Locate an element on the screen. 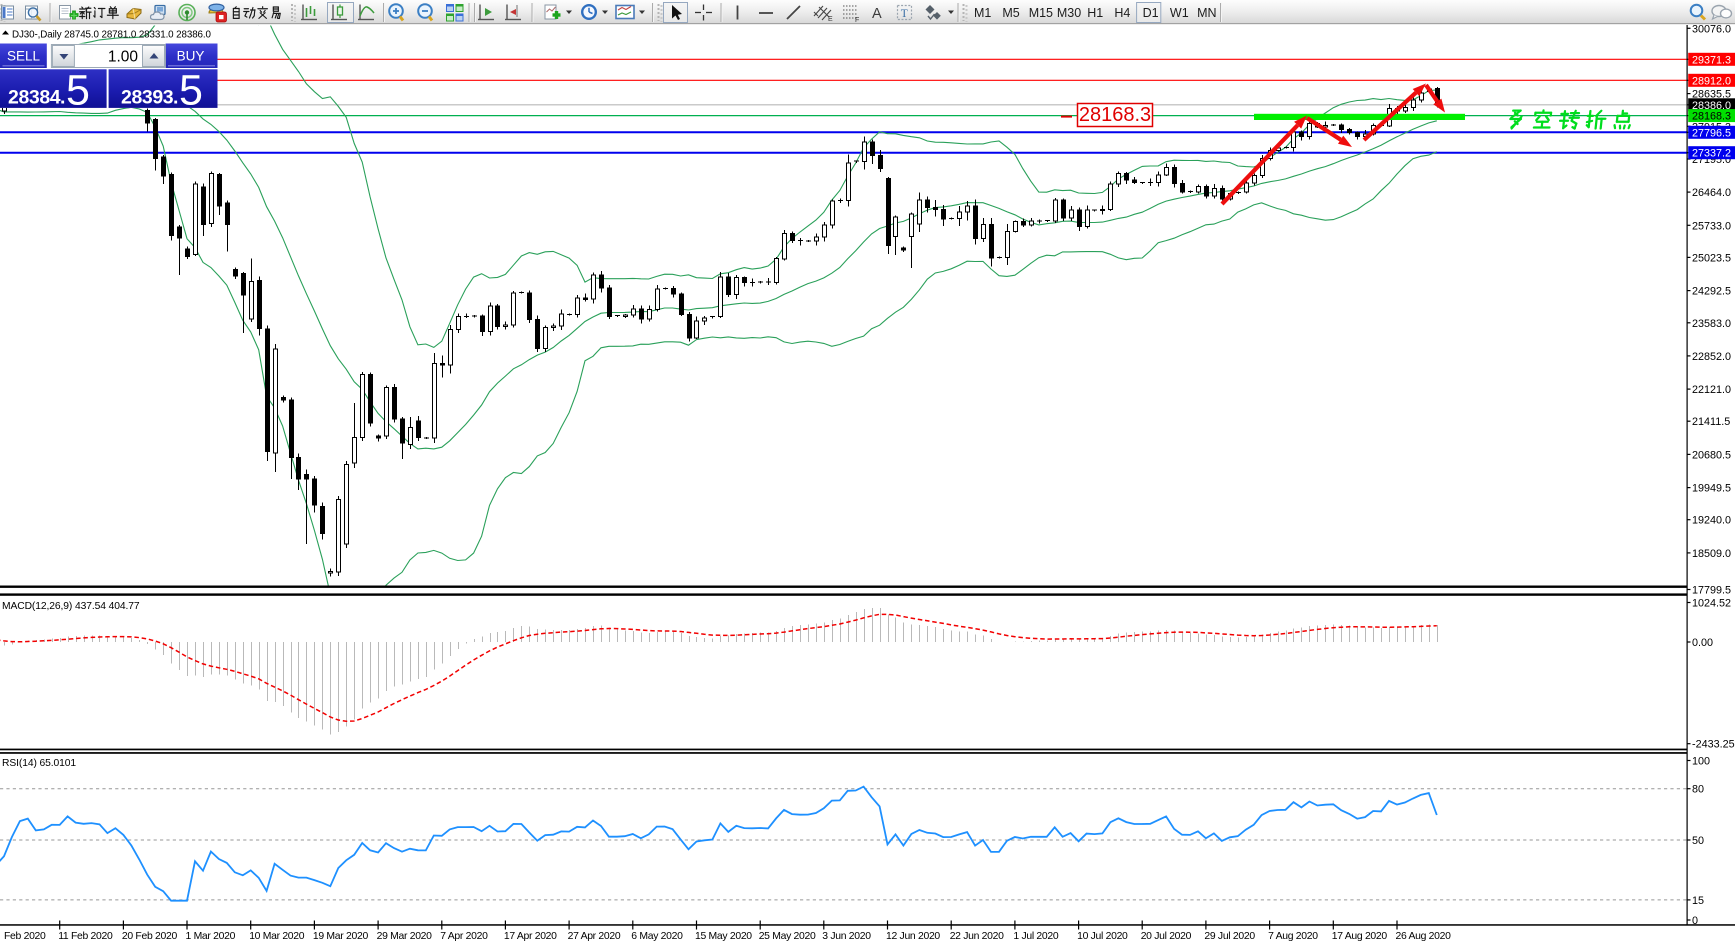 Image resolution: width=1735 pixels, height=943 pixels. svg-text: M5 is located at coordinates (1010, 13).